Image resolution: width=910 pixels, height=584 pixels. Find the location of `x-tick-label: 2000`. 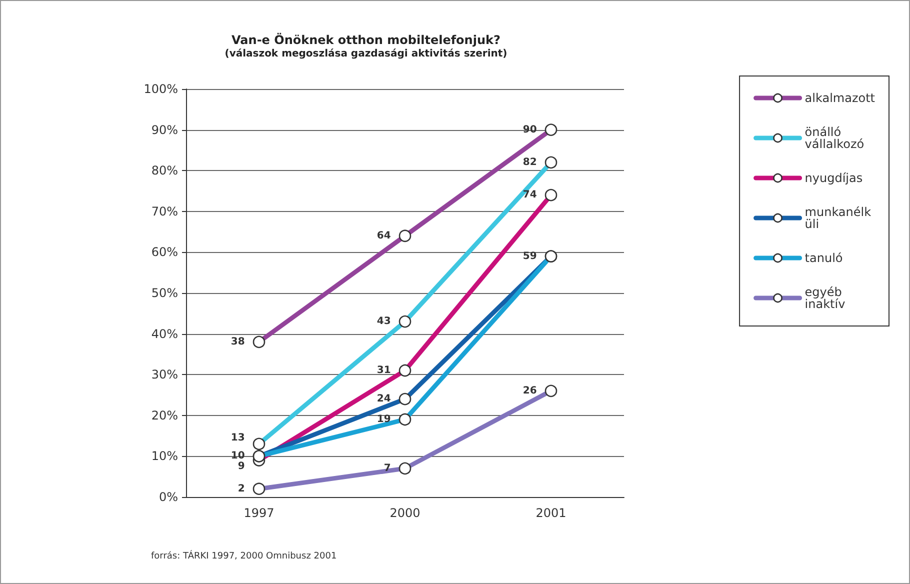

x-tick-label: 2000 is located at coordinates (405, 513).